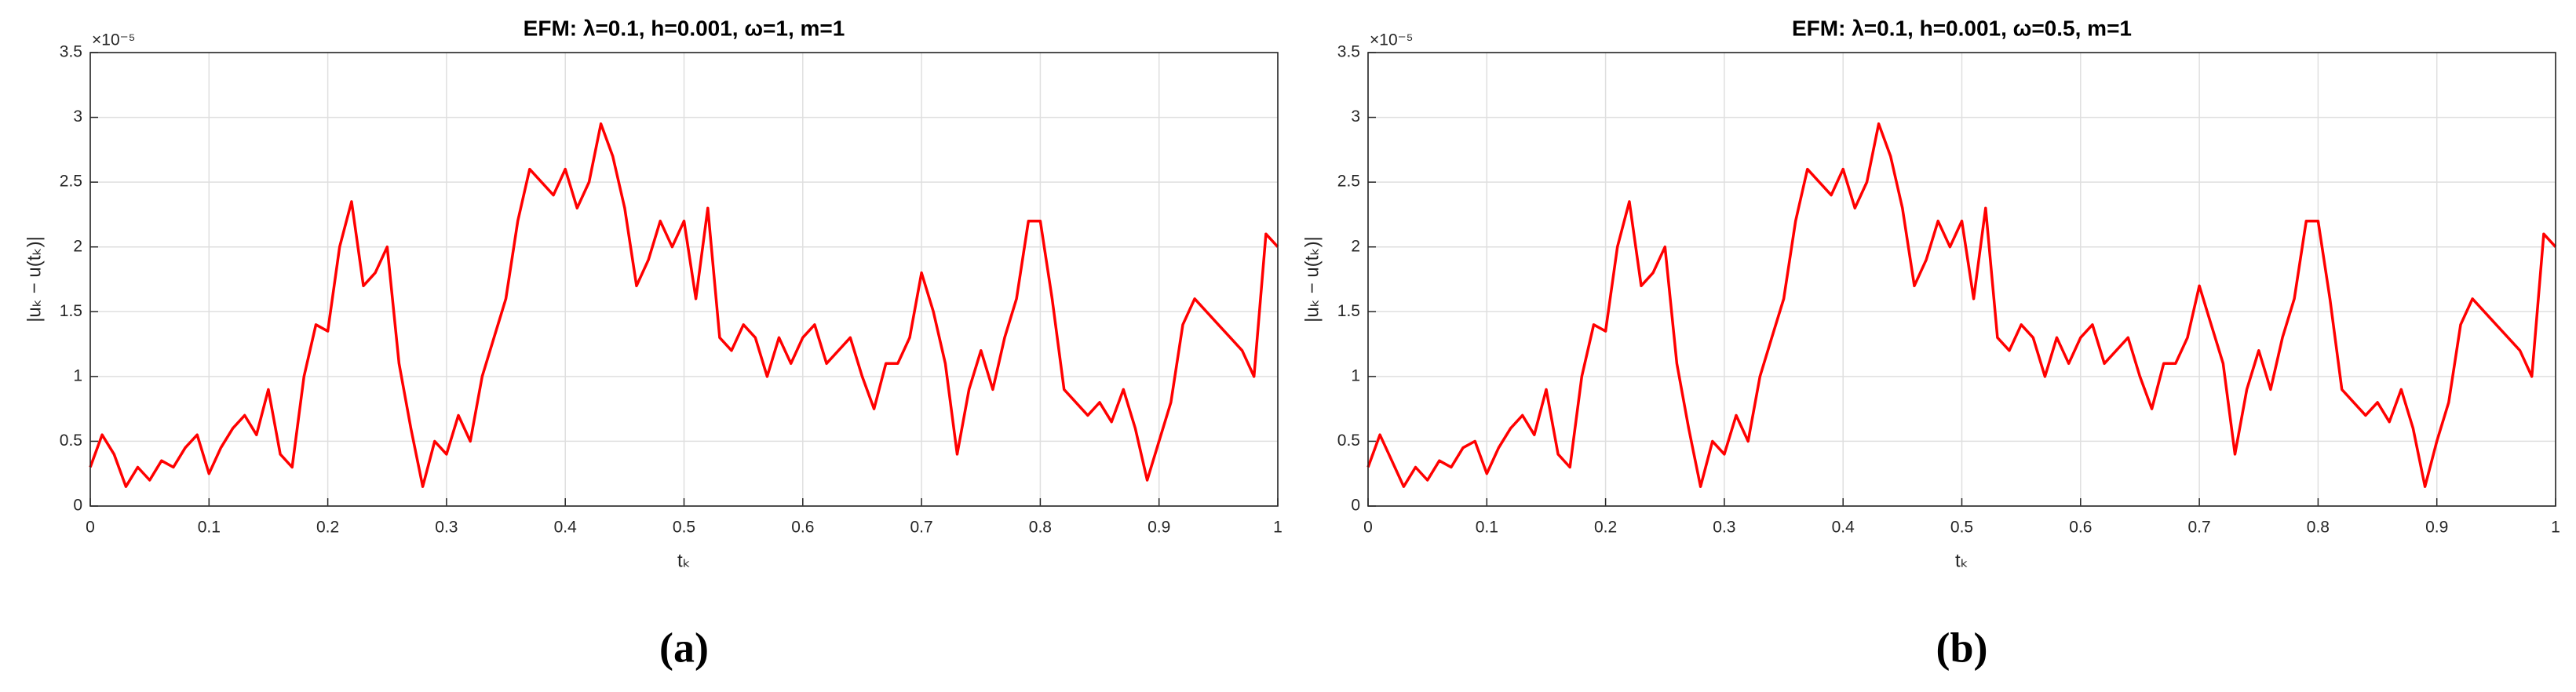 The image size is (2576, 692). What do you see at coordinates (1962, 28) in the screenshot?
I see `chart-title: EFM: λ=0.1, h=0.001, ω=0.5, m=1` at bounding box center [1962, 28].